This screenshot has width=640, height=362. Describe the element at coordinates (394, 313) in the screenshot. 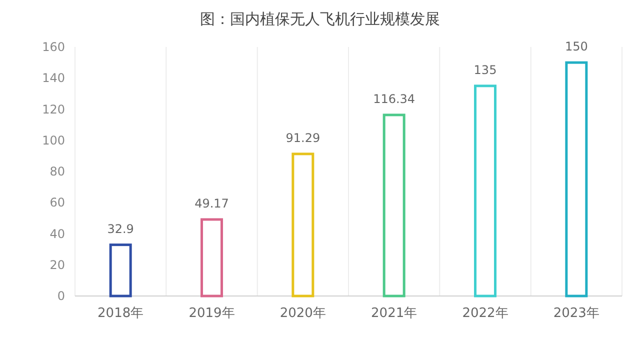

I see `x-tick-label: 2021年` at that location.